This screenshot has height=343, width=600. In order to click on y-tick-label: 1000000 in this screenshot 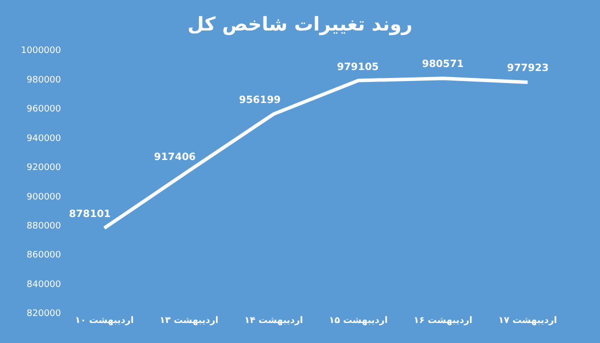, I will do `click(41, 51)`.